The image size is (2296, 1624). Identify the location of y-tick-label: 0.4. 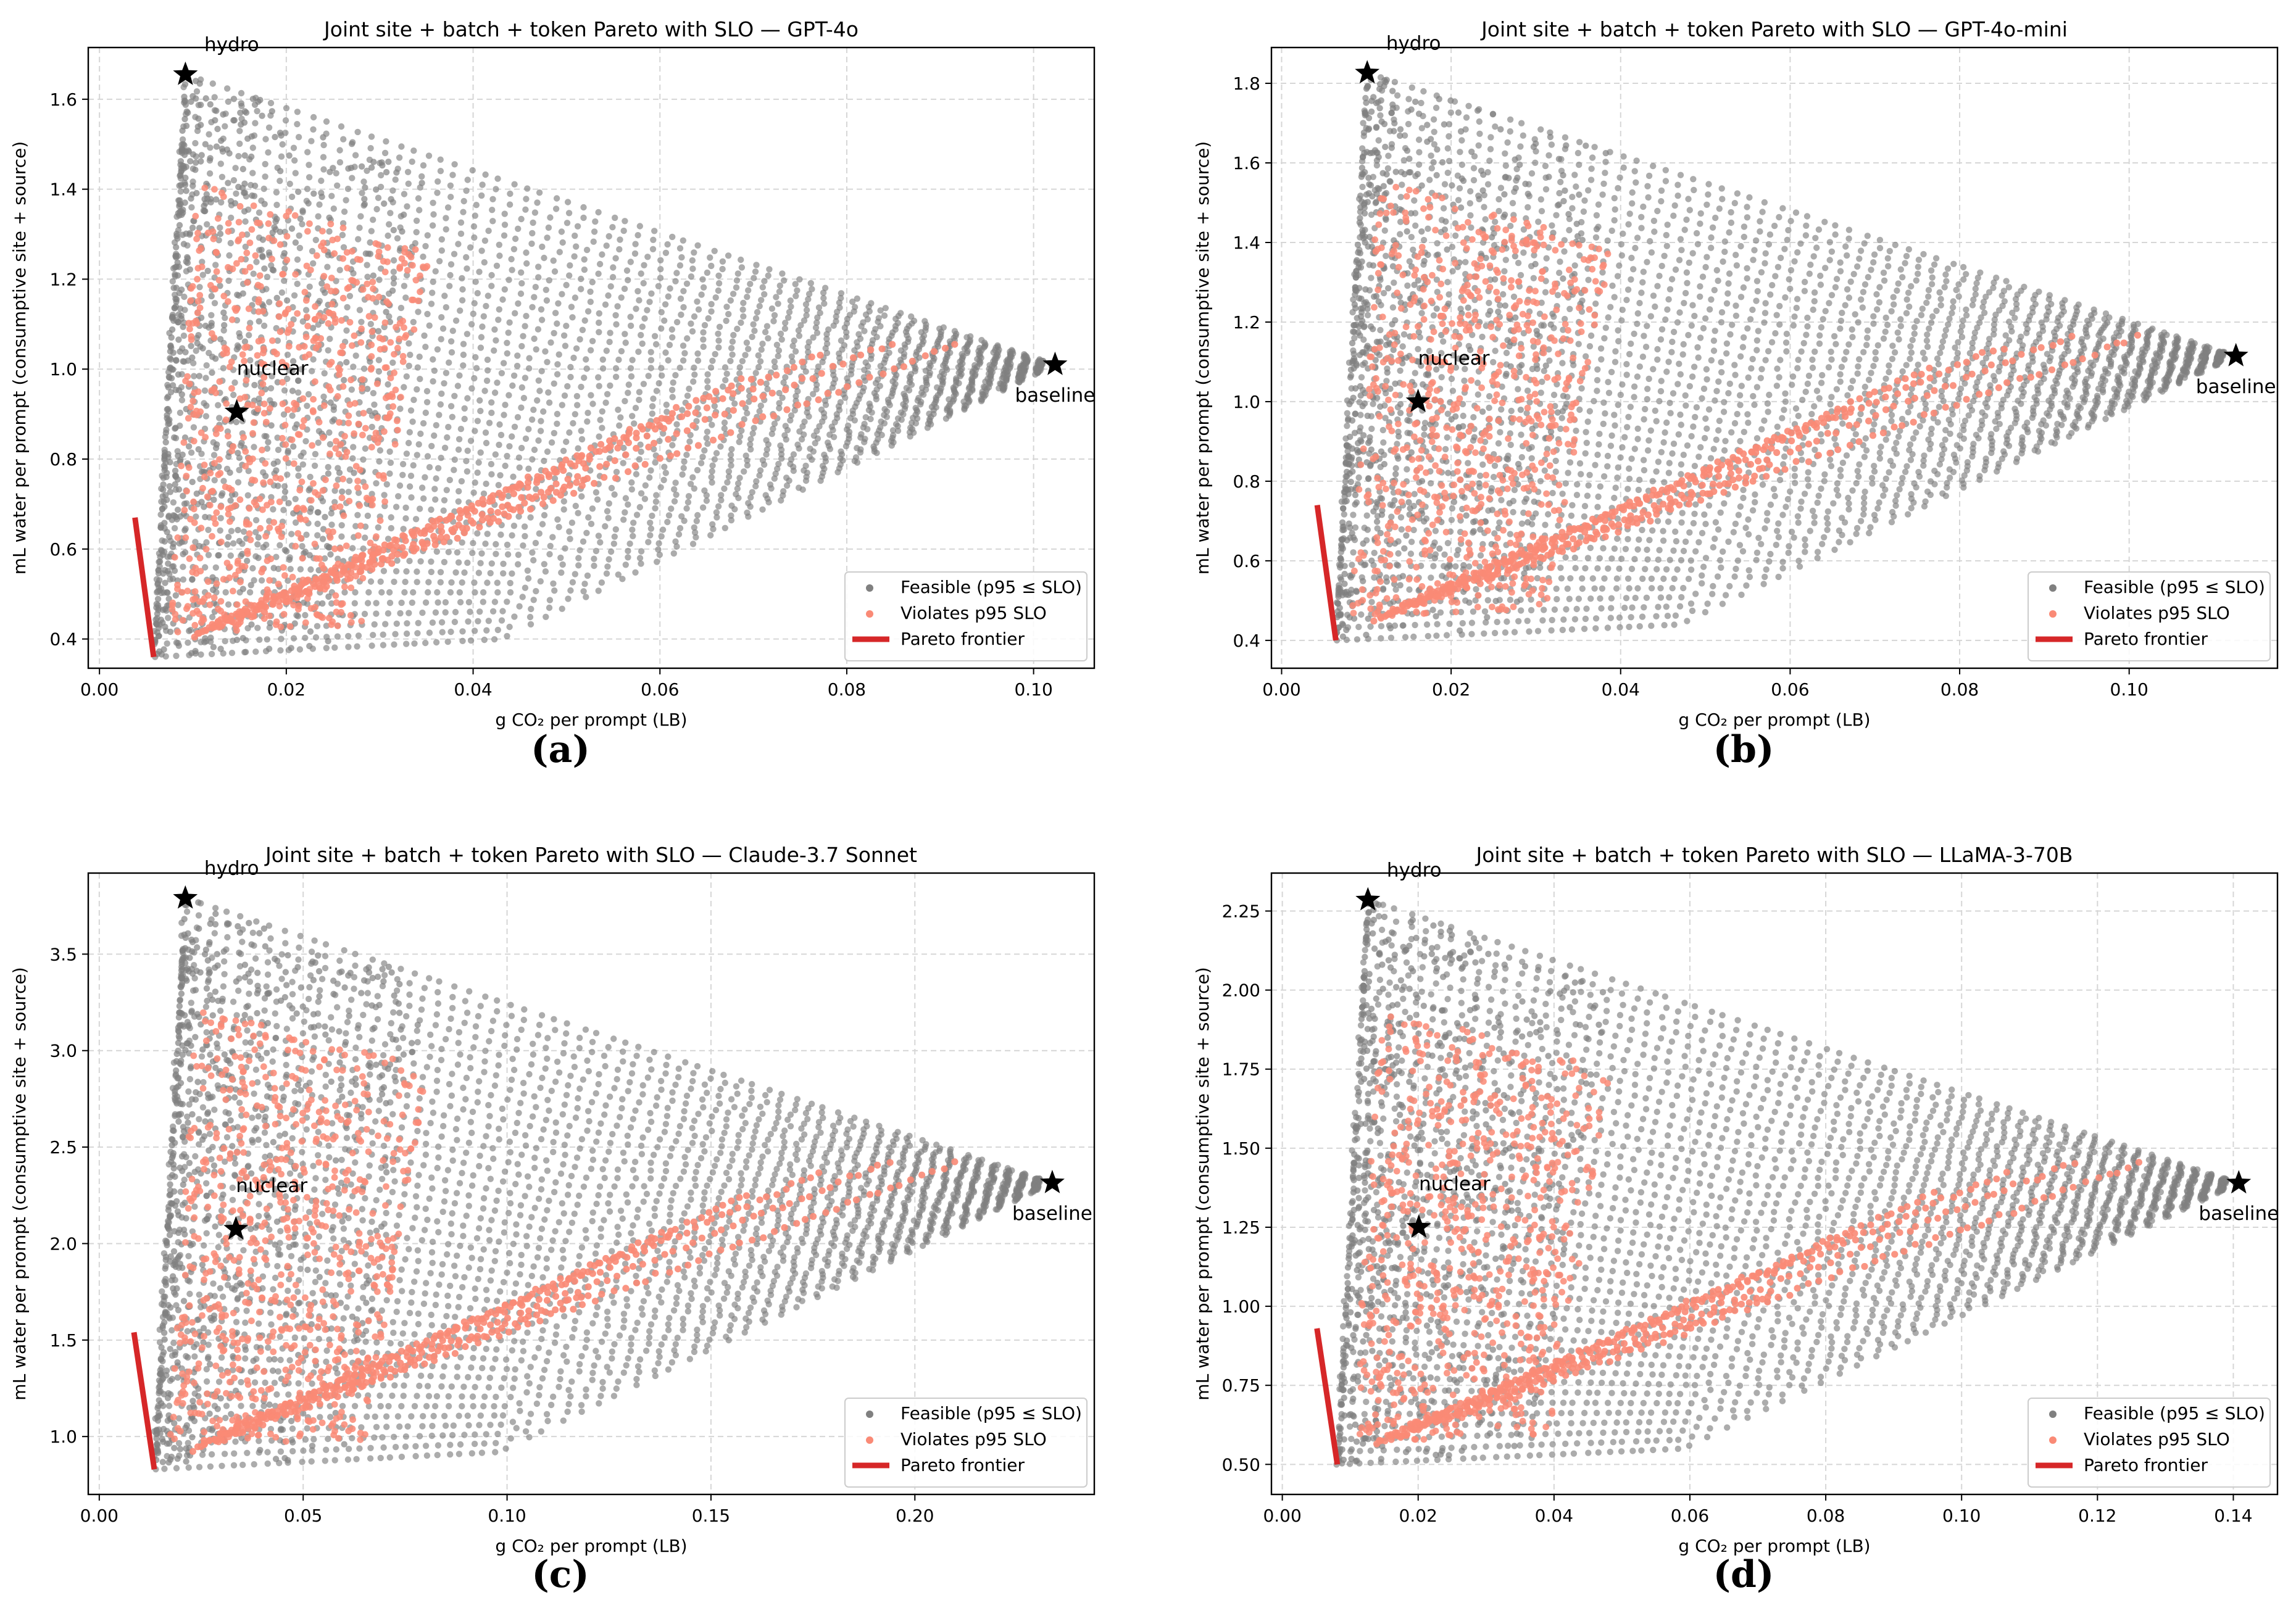
(63, 639).